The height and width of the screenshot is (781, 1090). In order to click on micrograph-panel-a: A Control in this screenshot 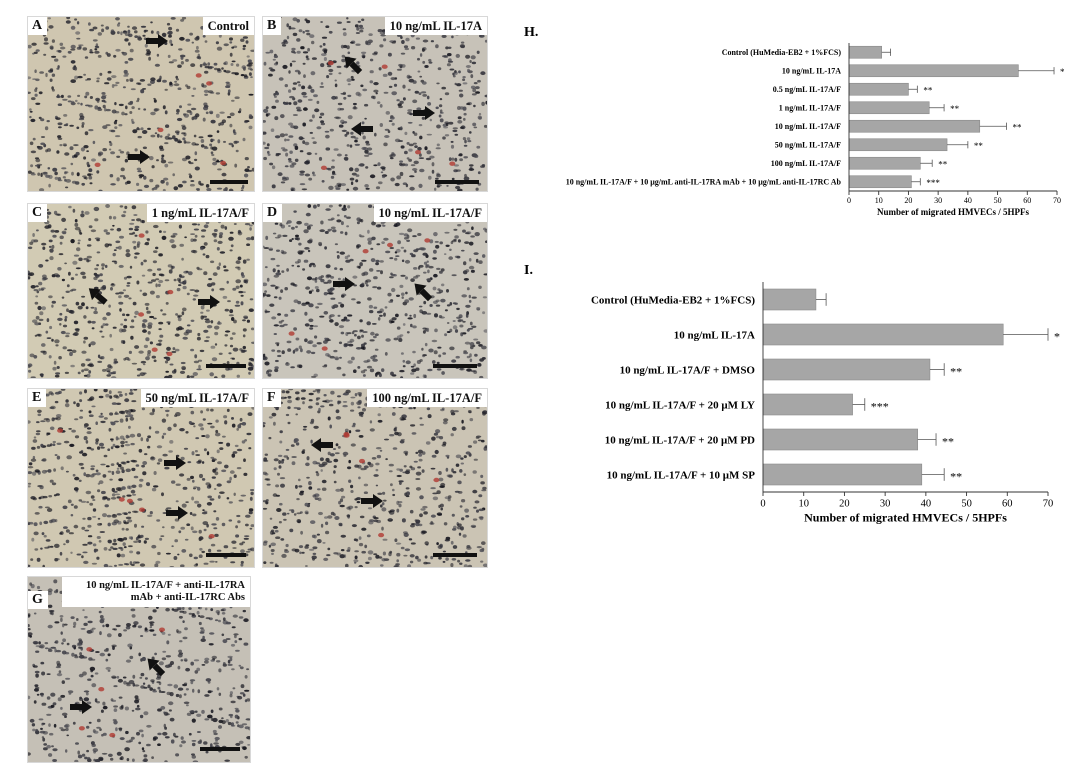, I will do `click(141, 104)`.